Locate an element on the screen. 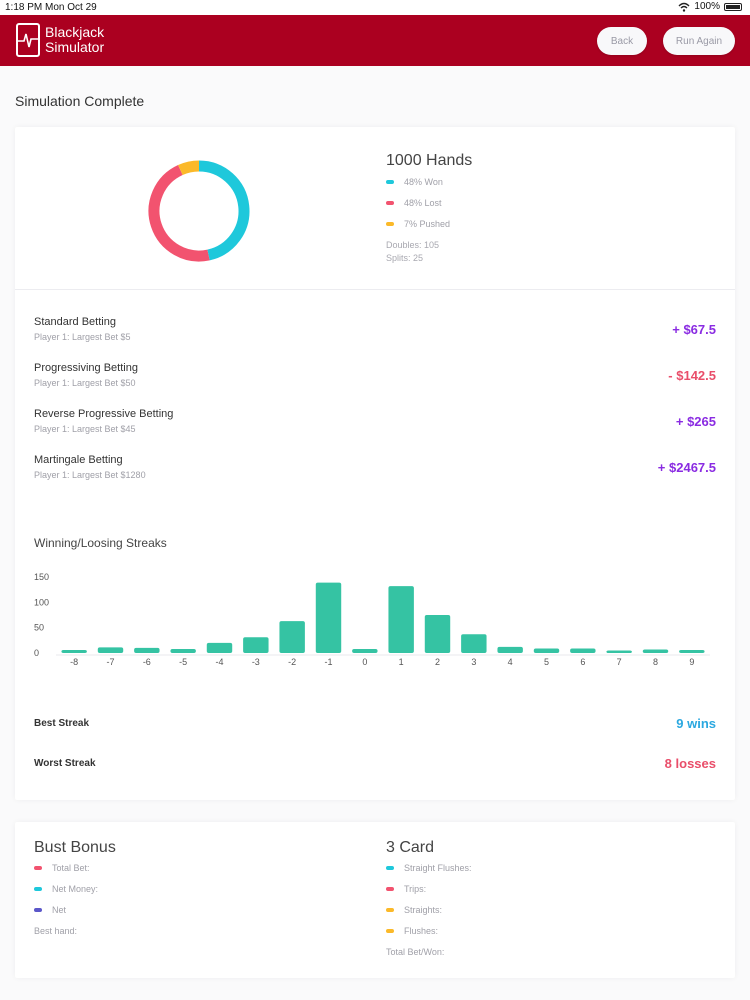 The width and height of the screenshot is (750, 1000). x-tick-label: 2 is located at coordinates (437, 662).